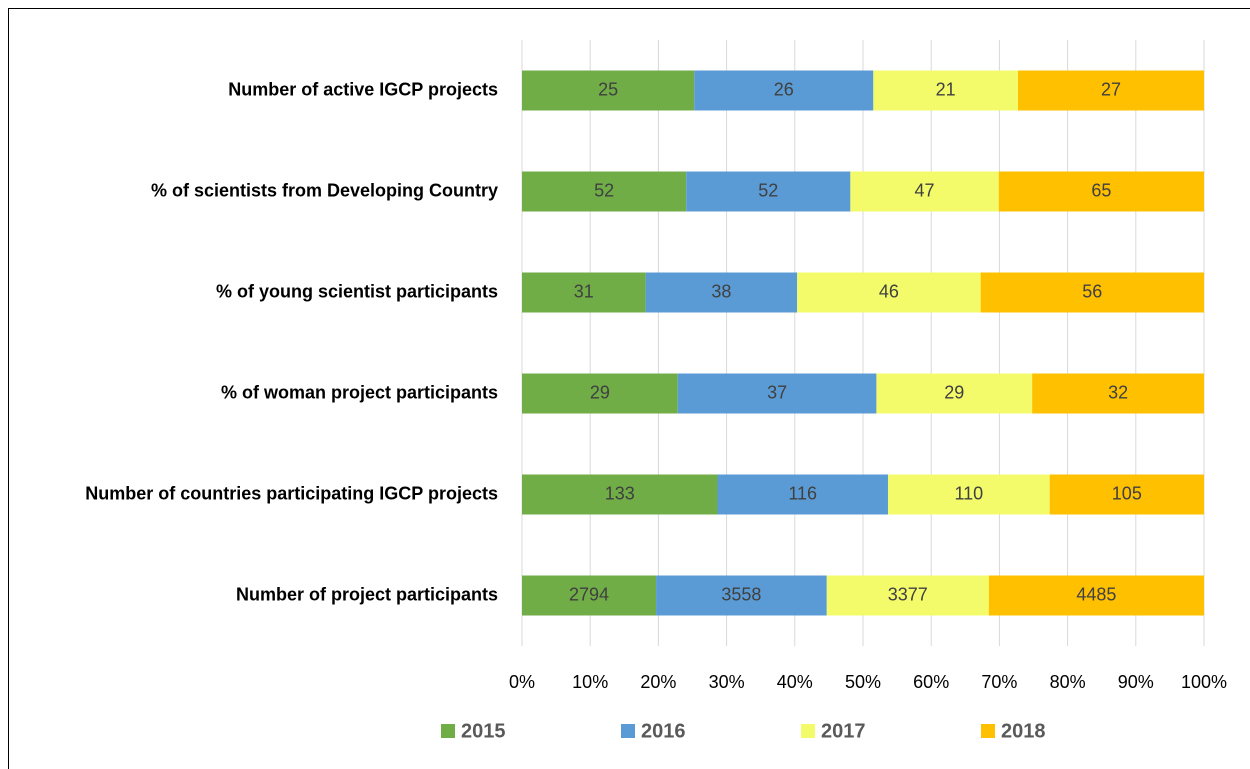 The image size is (1250, 769). I want to click on x-tick-label: 10%, so click(590, 682).